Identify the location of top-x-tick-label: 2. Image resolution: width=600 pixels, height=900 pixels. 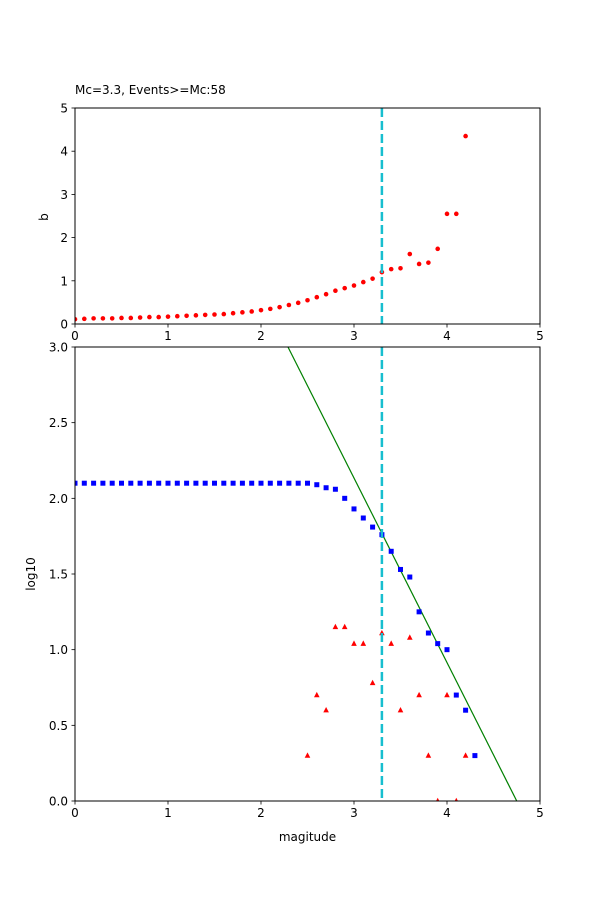
(261, 336).